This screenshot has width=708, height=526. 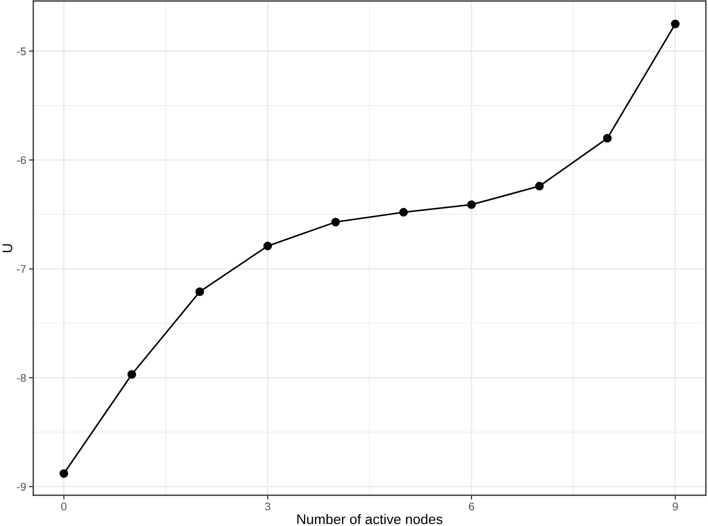 What do you see at coordinates (369, 519) in the screenshot?
I see `x-axis-title: Number of active nodes` at bounding box center [369, 519].